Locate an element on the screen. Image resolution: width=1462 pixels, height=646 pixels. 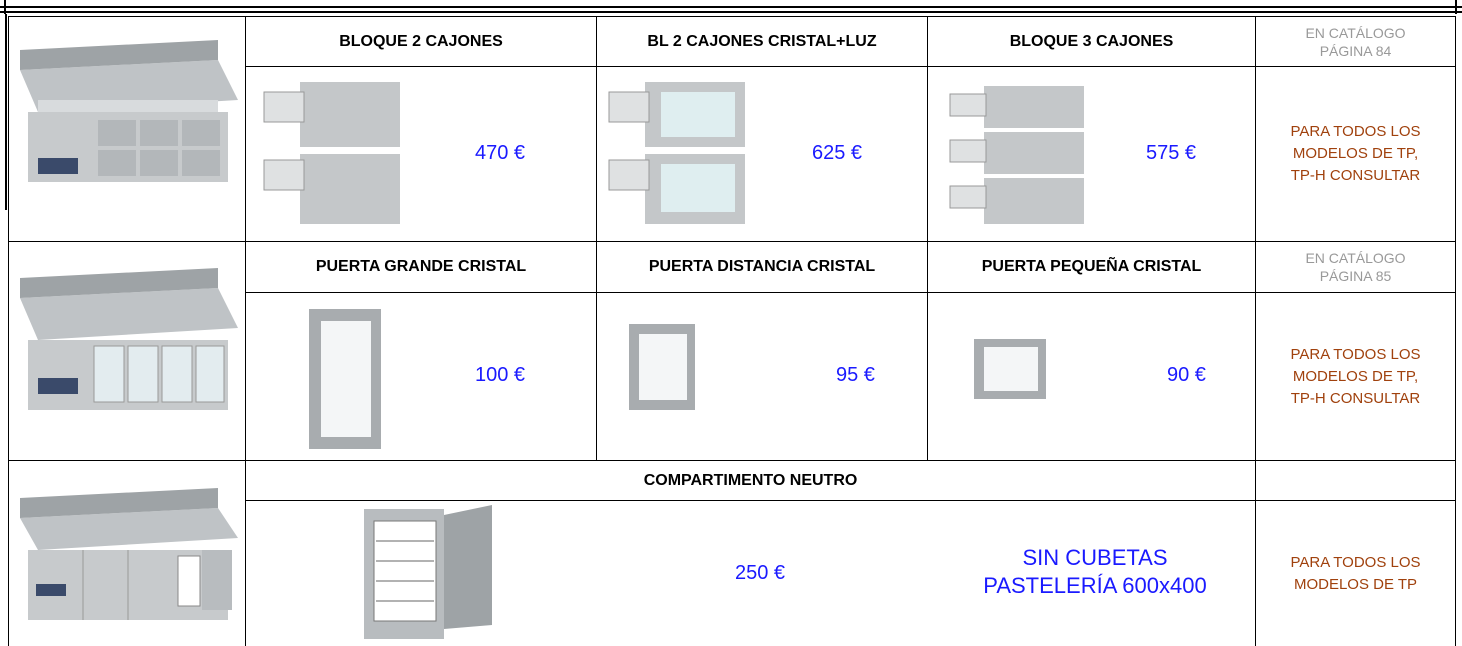
column-header: BL 2 CAJONES CRISTAL+LUZ is located at coordinates (762, 41).